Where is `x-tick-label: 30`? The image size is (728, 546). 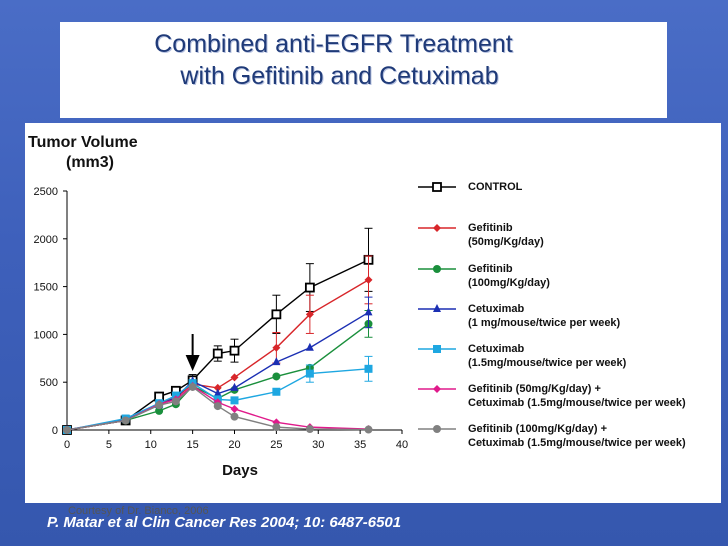
x-tick-label: 30 is located at coordinates (318, 445).